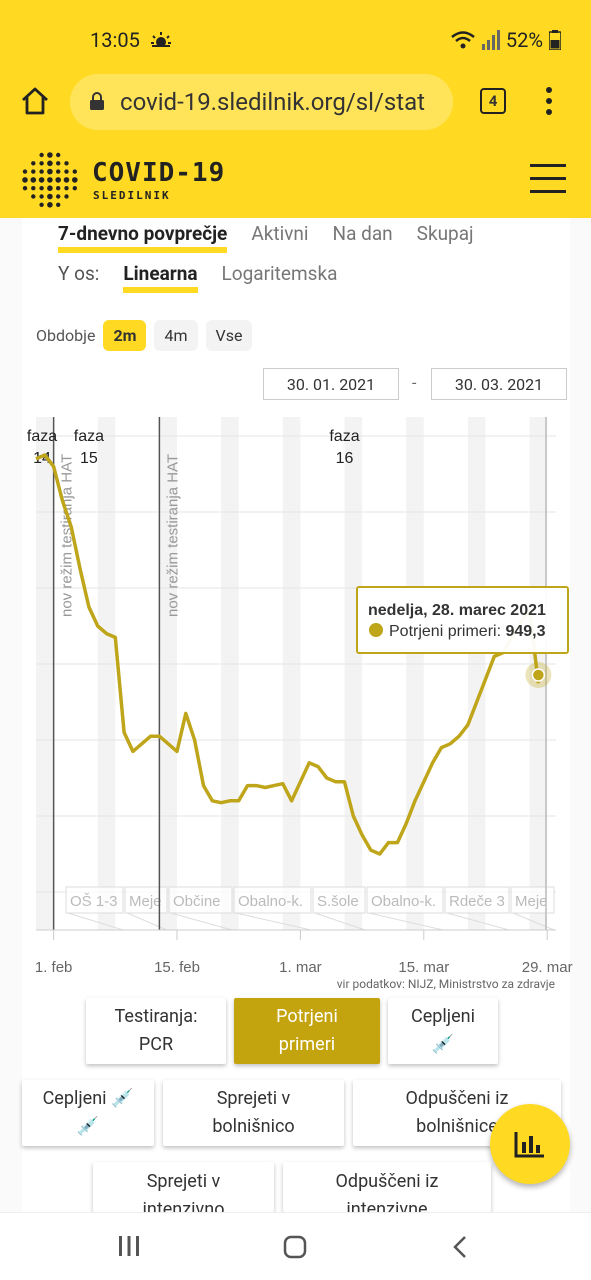 The width and height of the screenshot is (591, 1280). I want to click on date-from-input: 30. 01. 2021, so click(331, 384).